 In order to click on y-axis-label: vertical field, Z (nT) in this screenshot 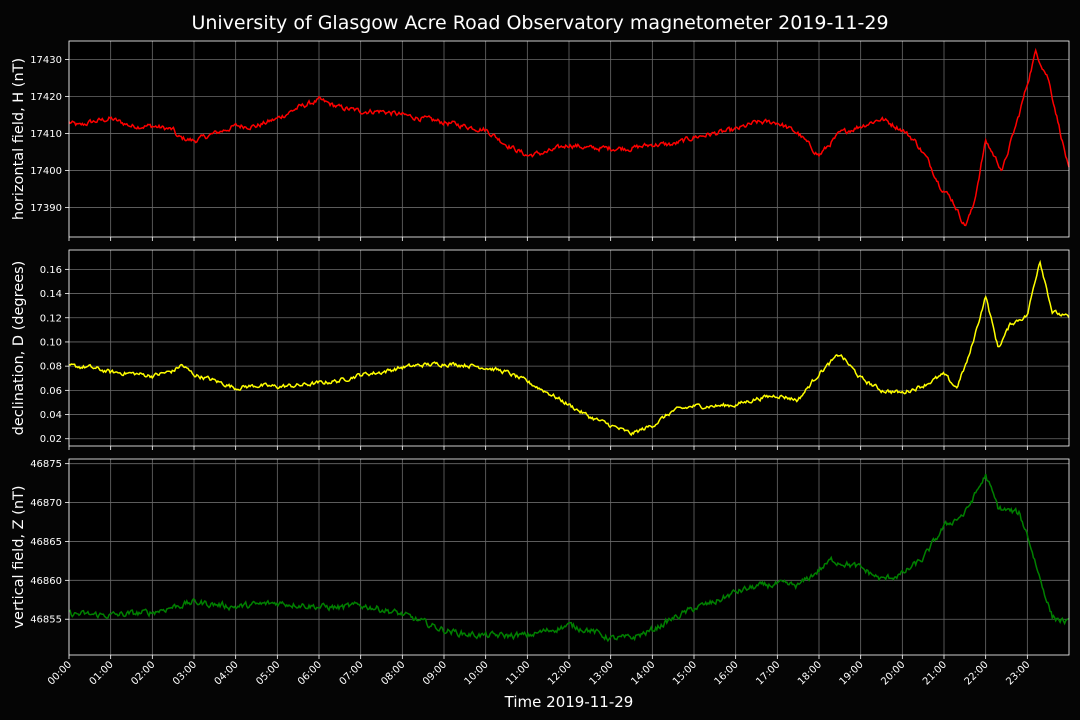, I will do `click(19, 556)`.